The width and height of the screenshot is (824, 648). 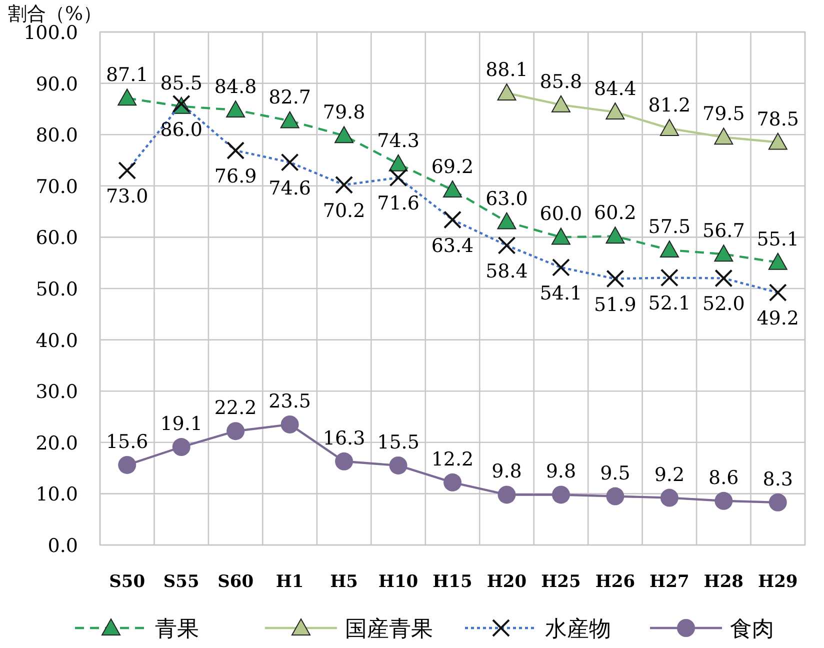 I want to click on y-tick-label: 80.0, so click(x=57, y=135).